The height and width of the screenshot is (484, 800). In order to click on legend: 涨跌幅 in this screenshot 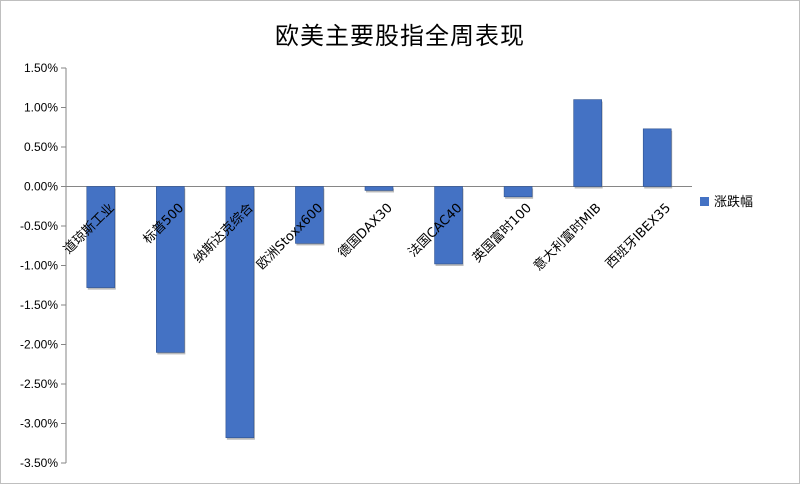, I will do `click(726, 202)`.